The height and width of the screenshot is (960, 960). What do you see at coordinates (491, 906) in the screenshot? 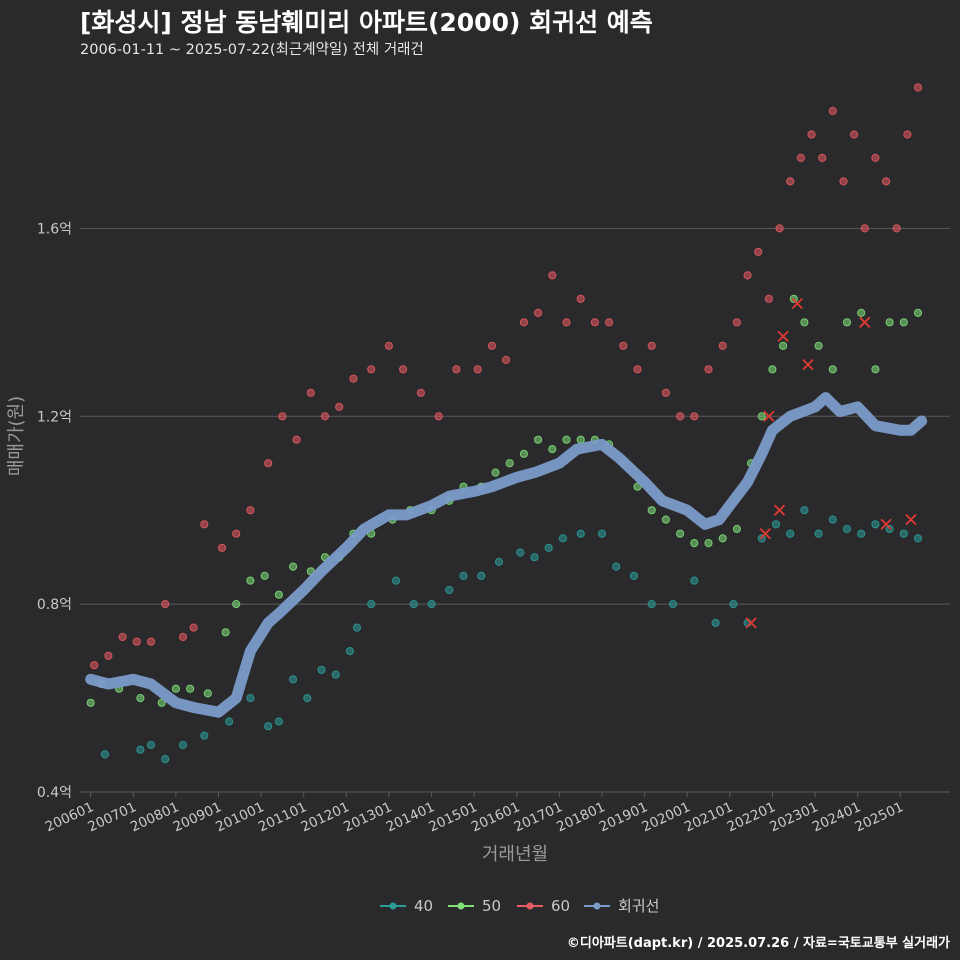
I see `legend-label: 50` at bounding box center [491, 906].